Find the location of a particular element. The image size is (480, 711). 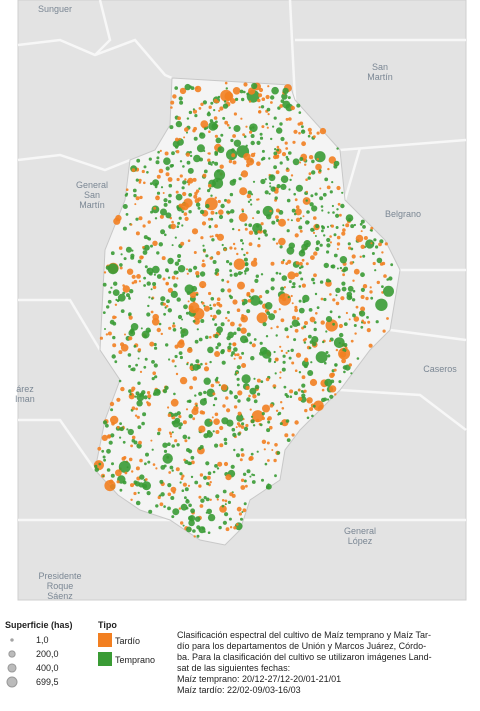

description-line: Maíz tardío: 22/02-09/03-16/03 is located at coordinates (239, 690).